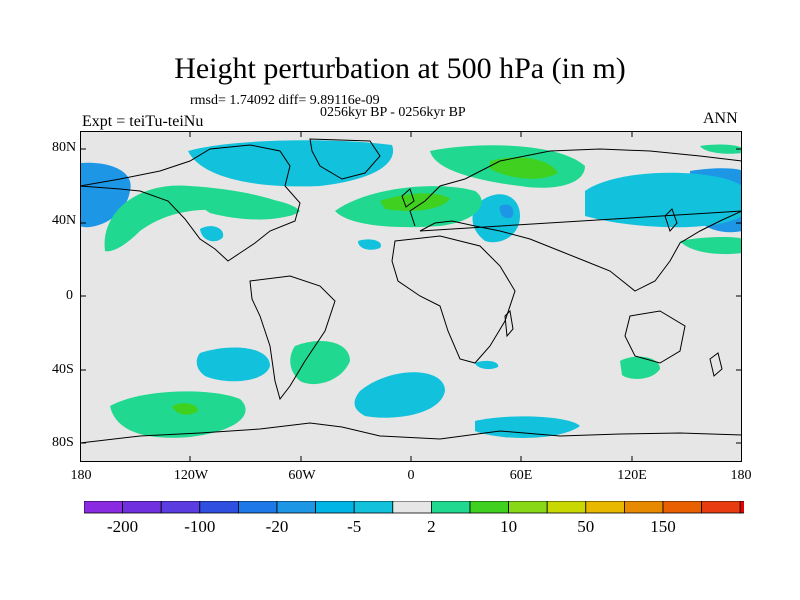 This screenshot has height=600, width=800. I want to click on lon-label-180w: 180, so click(81, 475).